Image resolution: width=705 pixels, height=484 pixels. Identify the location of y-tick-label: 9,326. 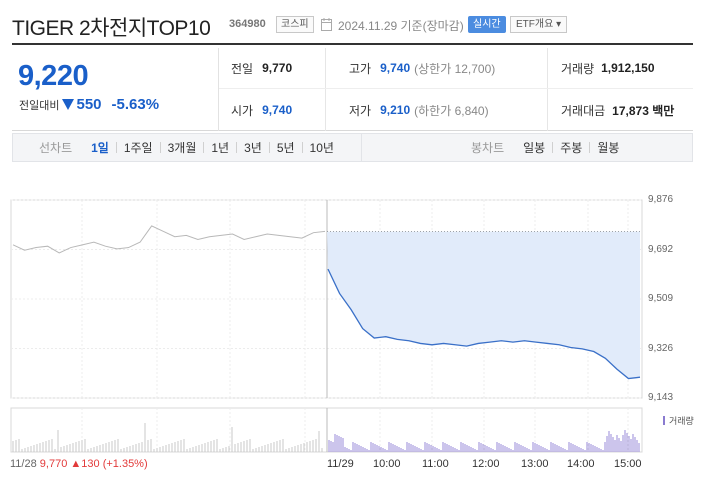
(661, 348).